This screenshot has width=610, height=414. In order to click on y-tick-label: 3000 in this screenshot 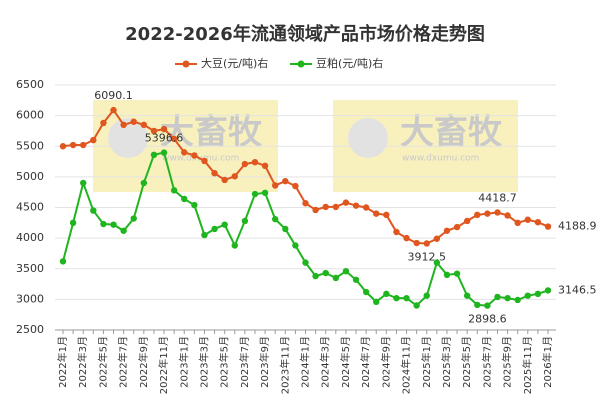, I will do `click(30, 298)`.